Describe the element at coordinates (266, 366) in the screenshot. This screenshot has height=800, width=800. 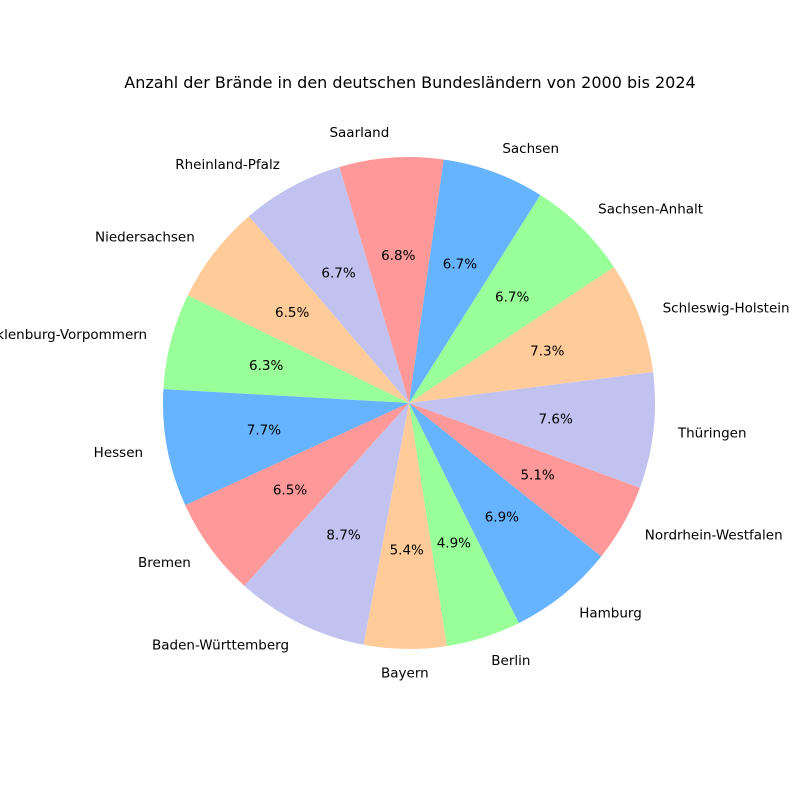
I see `slice-percent-mecklenburg-vorpommern: 6.3%` at that location.